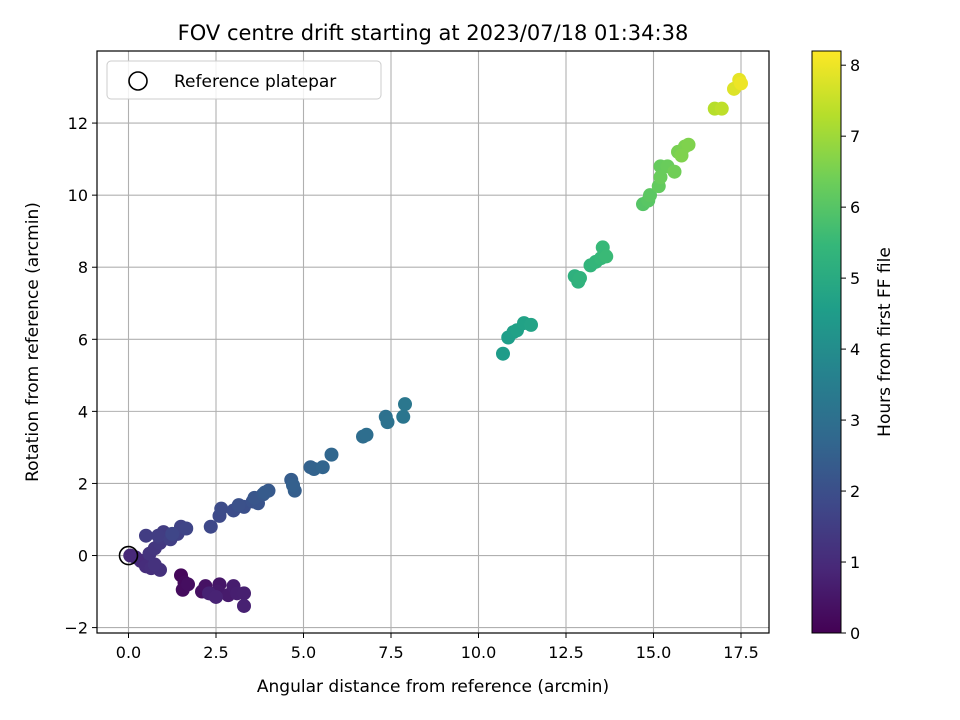 The image size is (960, 720). What do you see at coordinates (855, 491) in the screenshot?
I see `colorbar-tick-label: 2` at bounding box center [855, 491].